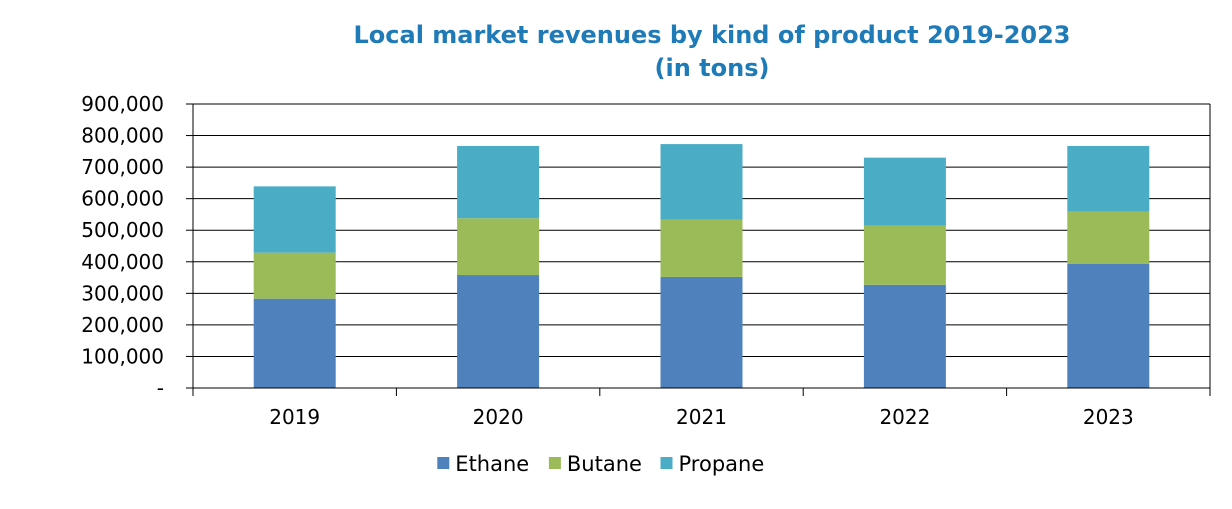  What do you see at coordinates (904, 417) in the screenshot?
I see `x-tick-label: 2022` at bounding box center [904, 417].